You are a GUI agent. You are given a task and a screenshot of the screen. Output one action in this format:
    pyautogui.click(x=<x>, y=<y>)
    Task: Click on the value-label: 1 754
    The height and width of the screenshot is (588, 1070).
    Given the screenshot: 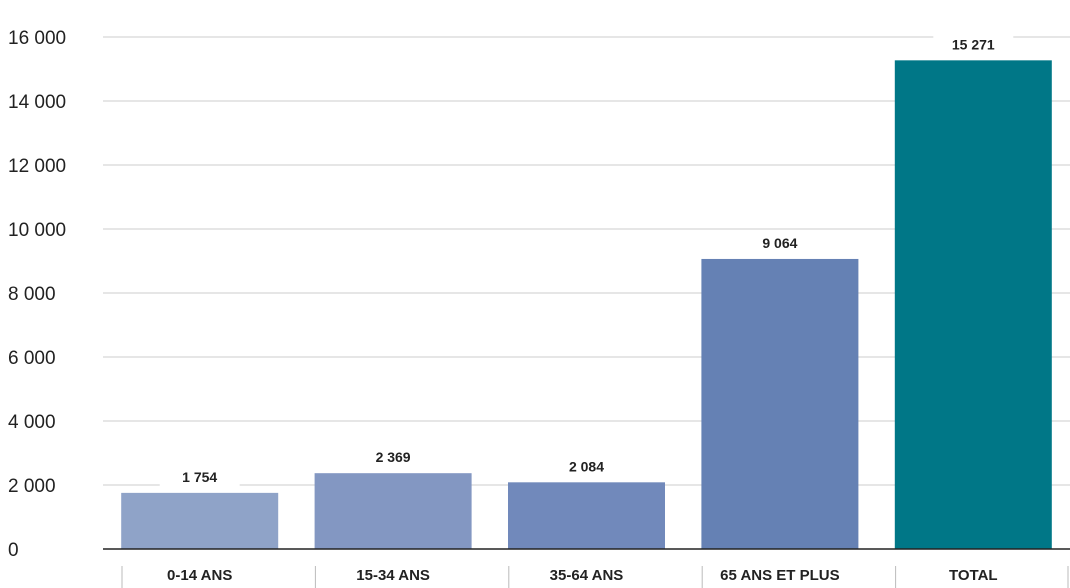 What is the action you would take?
    pyautogui.click(x=199, y=477)
    